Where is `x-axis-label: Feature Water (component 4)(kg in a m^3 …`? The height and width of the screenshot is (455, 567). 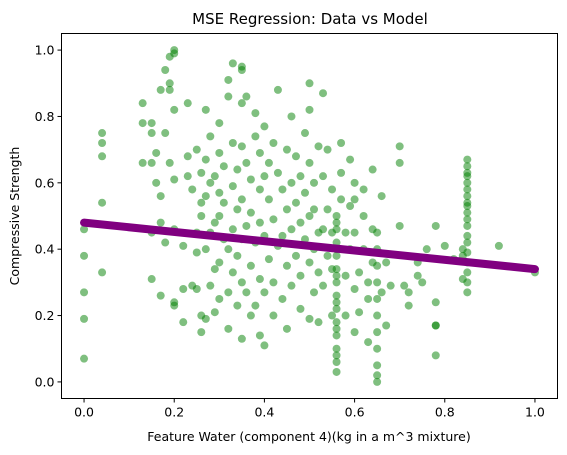
x-axis-label: Feature Water (component 4)(kg in a m^3 … is located at coordinates (308, 436).